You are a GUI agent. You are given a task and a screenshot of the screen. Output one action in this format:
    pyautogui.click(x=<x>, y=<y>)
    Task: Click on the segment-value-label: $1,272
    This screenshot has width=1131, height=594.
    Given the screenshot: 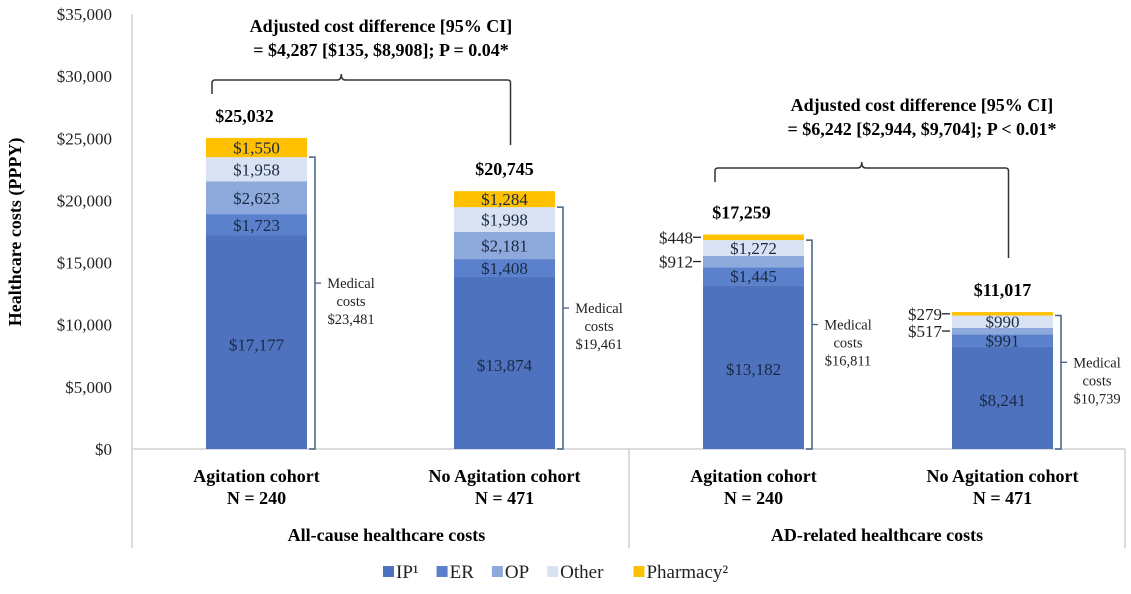 What is the action you would take?
    pyautogui.click(x=753, y=248)
    